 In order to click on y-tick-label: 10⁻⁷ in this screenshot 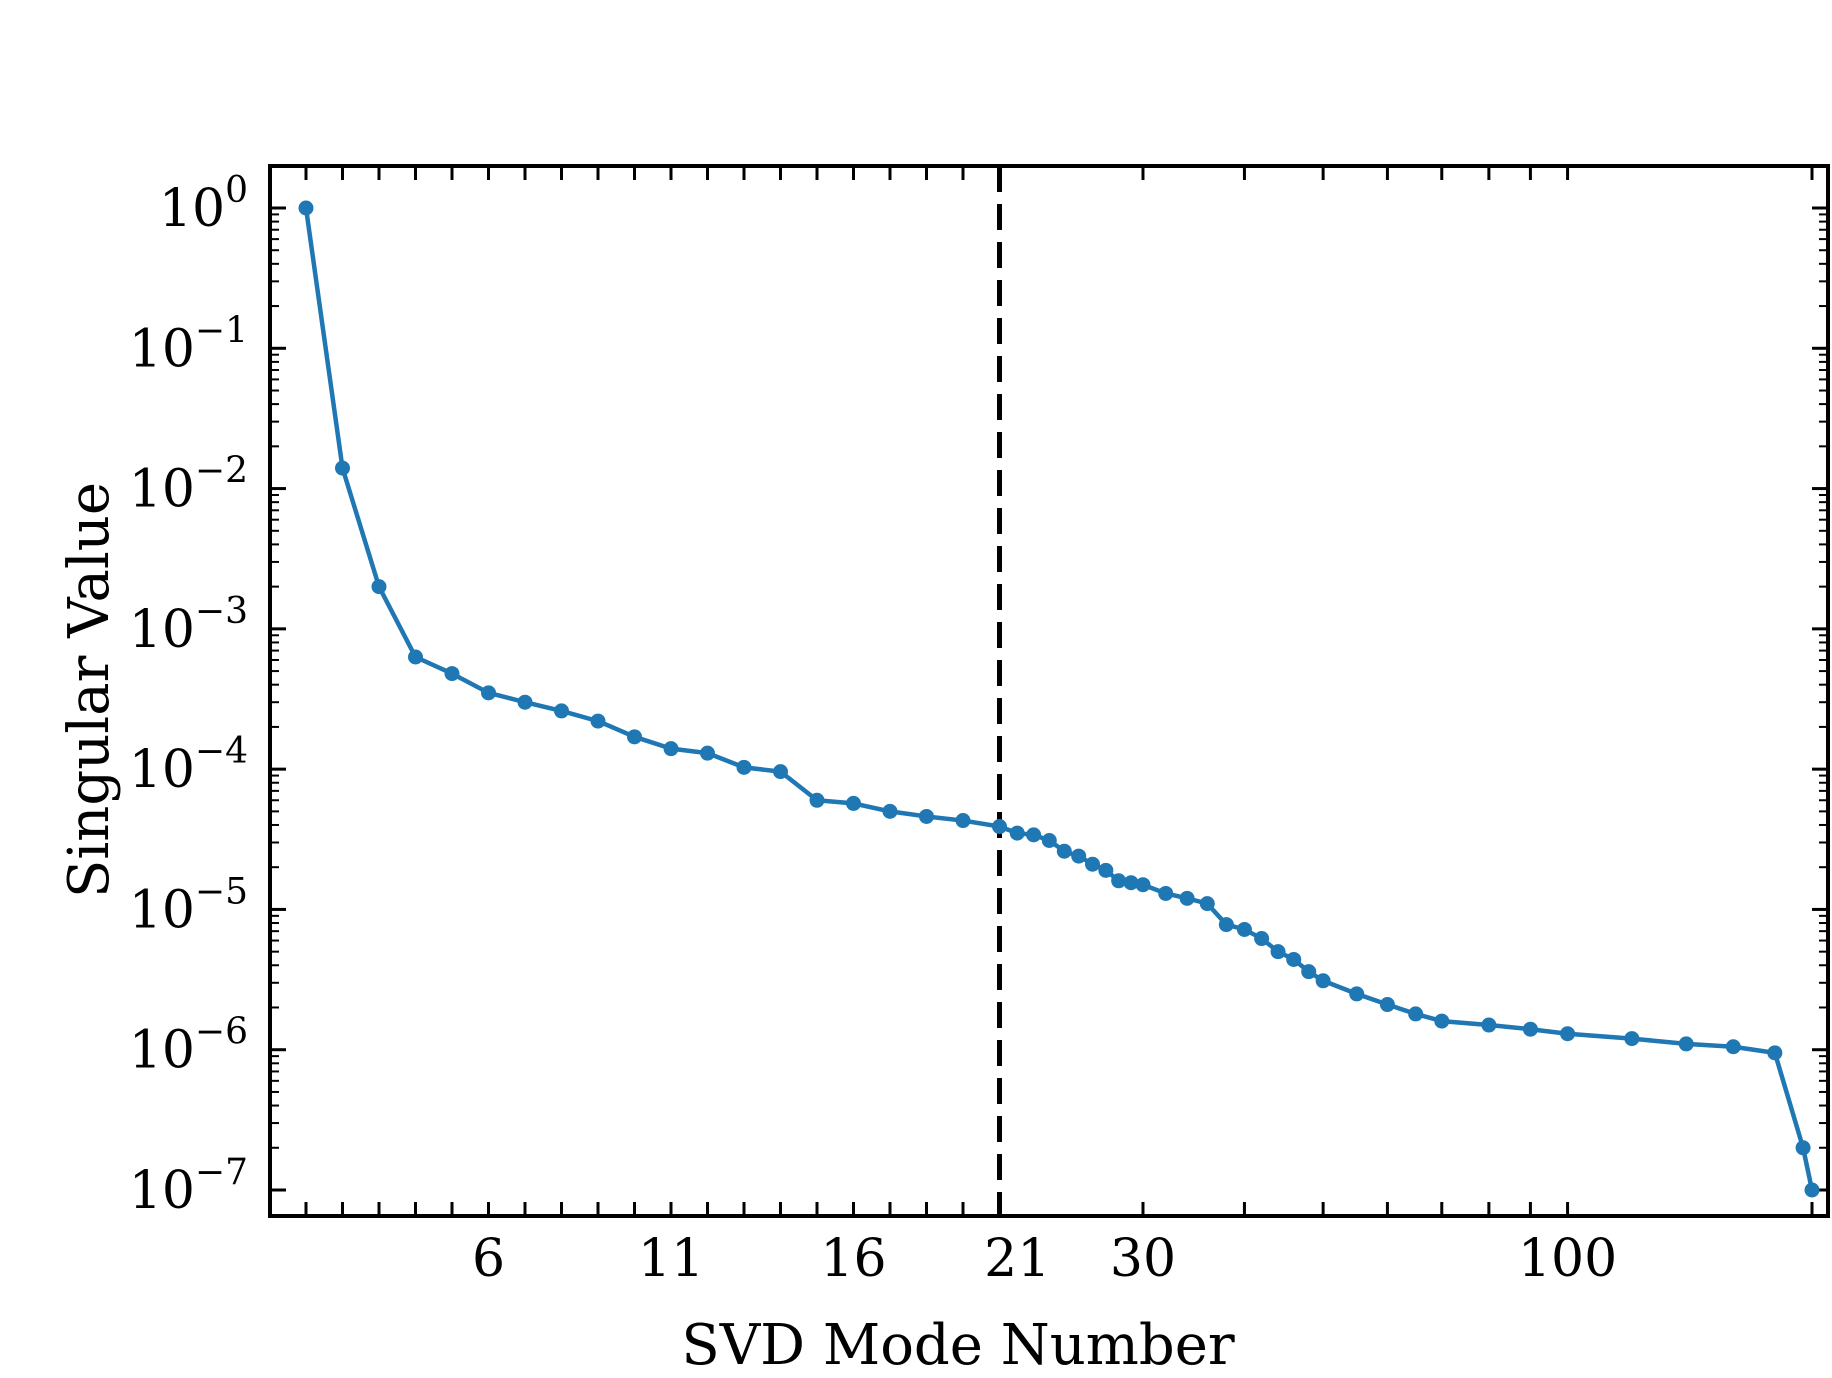, I will do `click(188, 1186)`.